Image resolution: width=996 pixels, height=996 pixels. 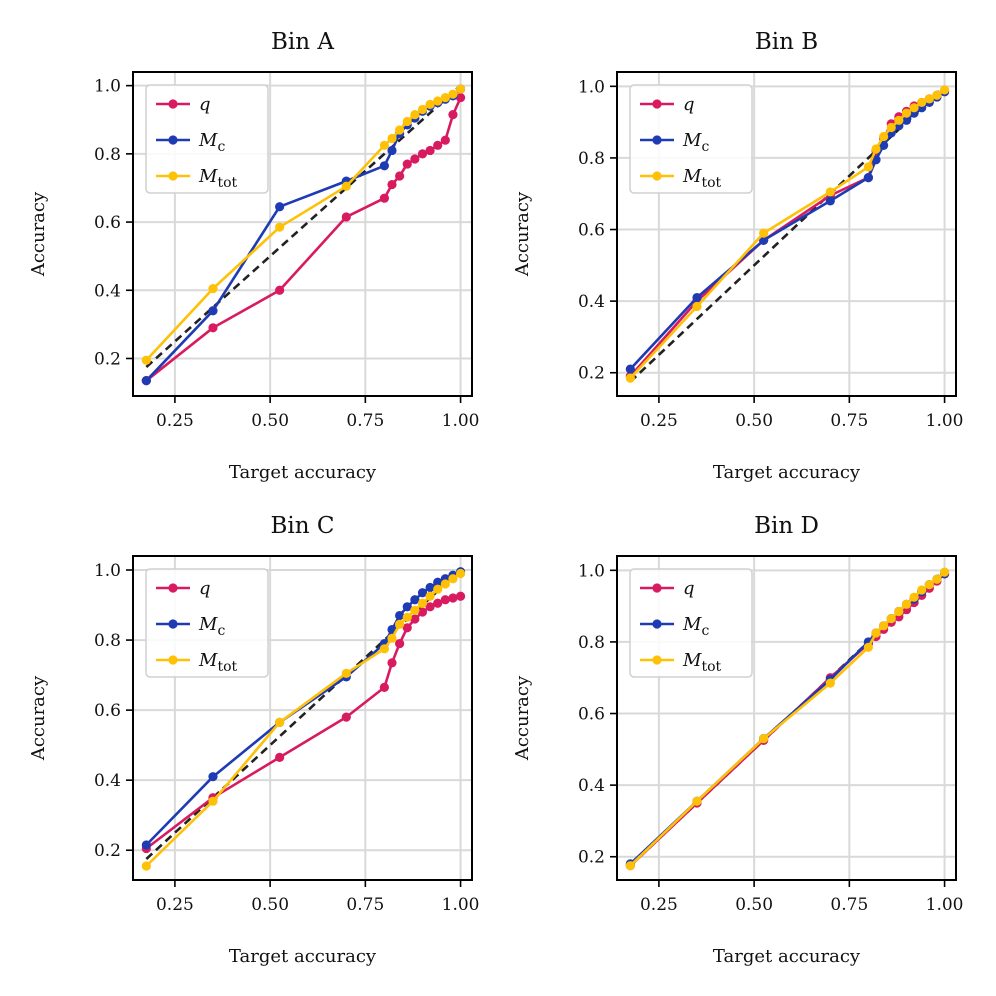 What do you see at coordinates (107, 359) in the screenshot?
I see `y-tick-label: 0.2` at bounding box center [107, 359].